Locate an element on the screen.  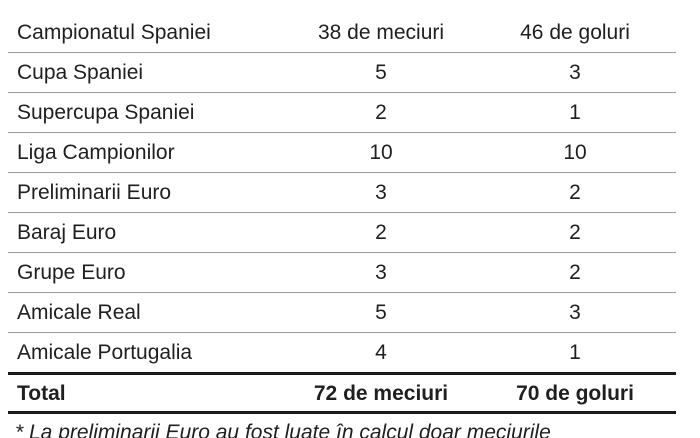
table-row: Liga Campionilor 10 10 is located at coordinates (342, 153).